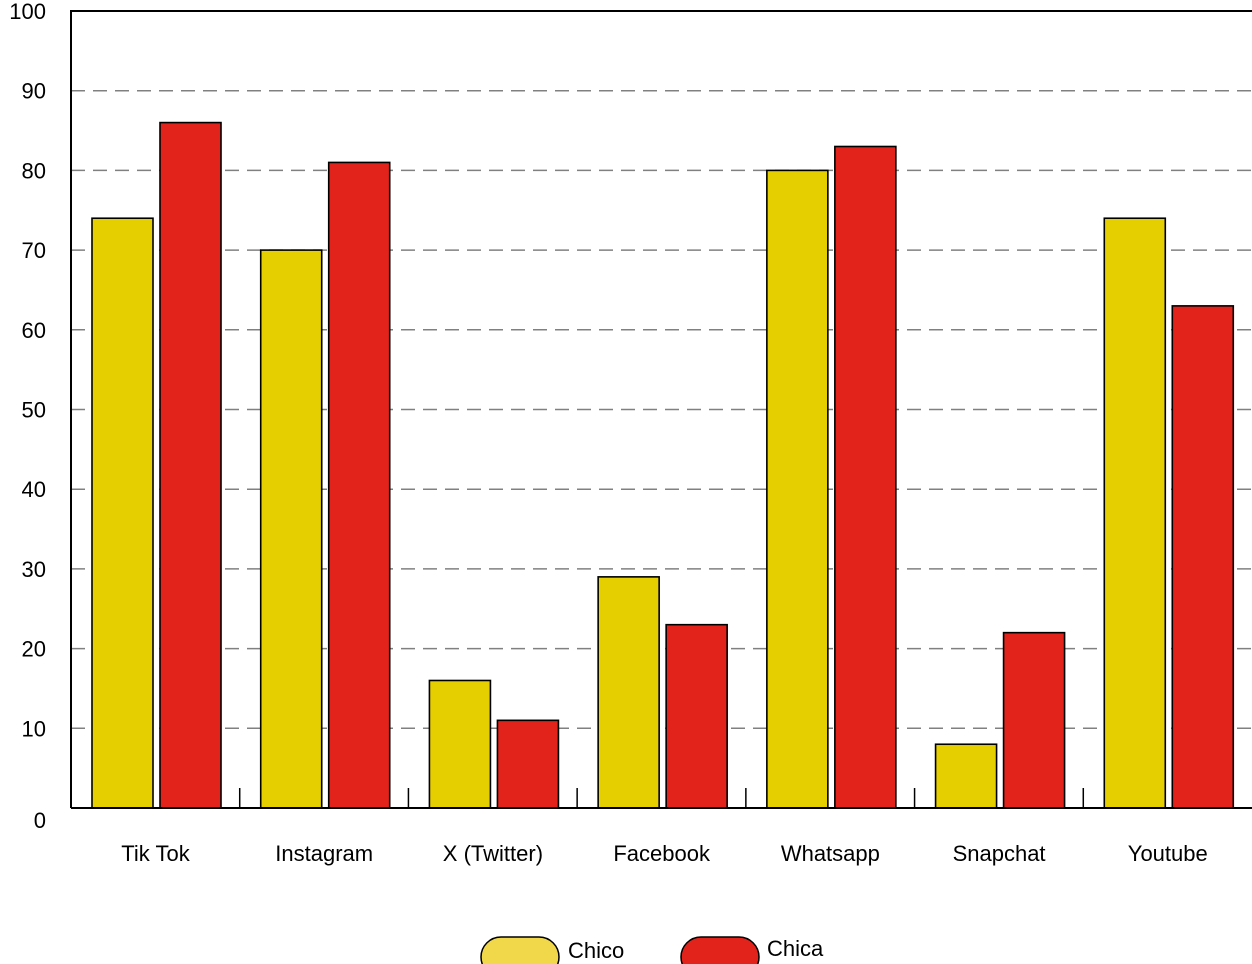 Image resolution: width=1252 pixels, height=964 pixels. What do you see at coordinates (830, 853) in the screenshot?
I see `x-tick-label: Whatsapp` at bounding box center [830, 853].